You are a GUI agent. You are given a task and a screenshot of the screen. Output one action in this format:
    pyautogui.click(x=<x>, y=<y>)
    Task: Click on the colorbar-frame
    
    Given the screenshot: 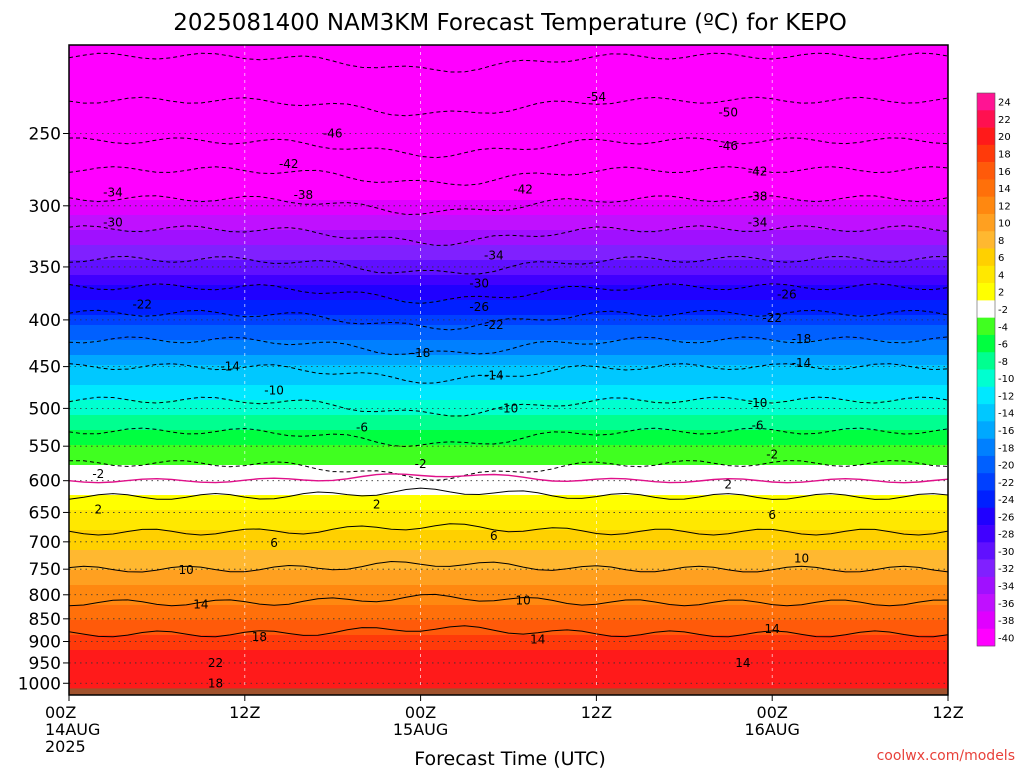 What is the action you would take?
    pyautogui.click(x=986, y=369)
    